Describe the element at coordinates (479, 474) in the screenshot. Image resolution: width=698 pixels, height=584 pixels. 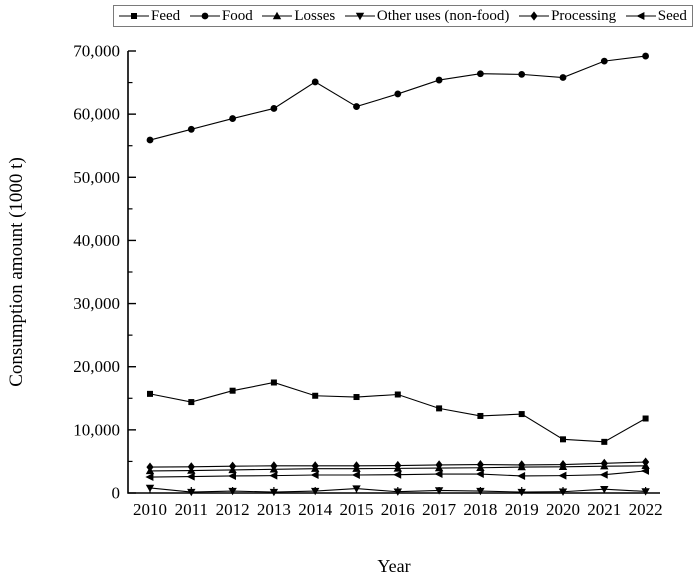
I see `seed-point-2018` at that location.